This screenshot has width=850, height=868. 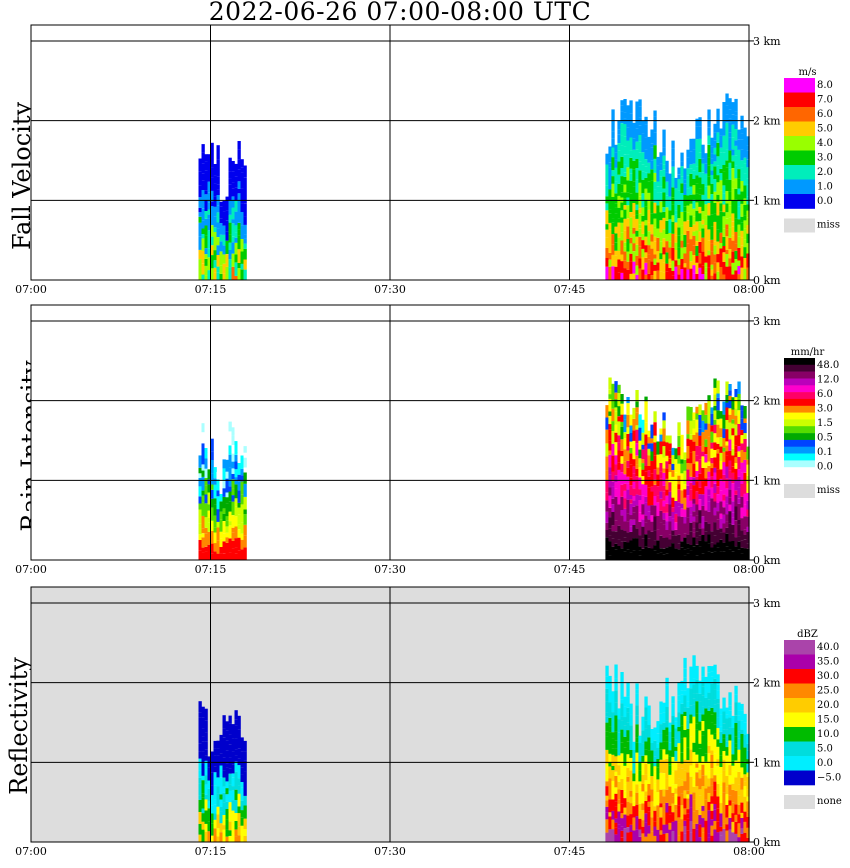 What do you see at coordinates (825, 452) in the screenshot?
I see `legend-label: 0.1` at bounding box center [825, 452].